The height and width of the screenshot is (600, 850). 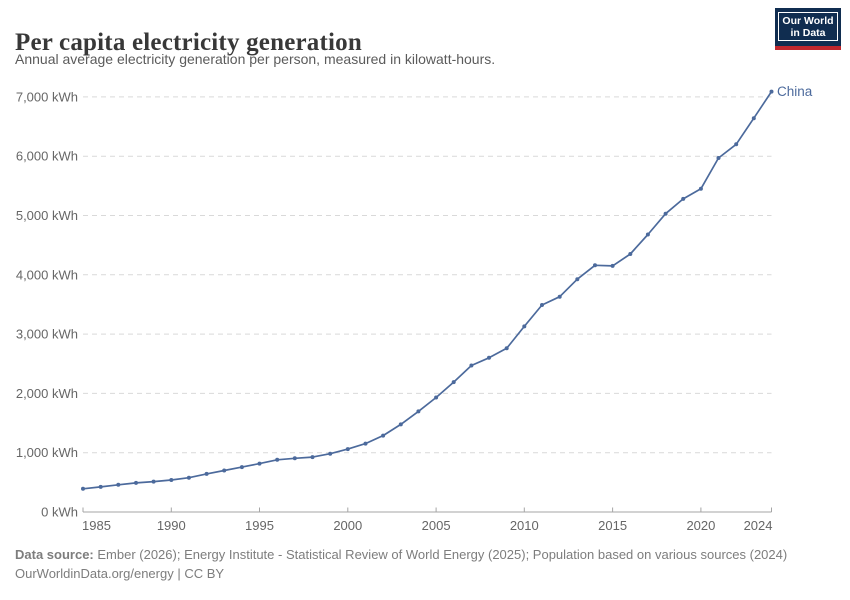 I want to click on footer-license-link: CC BY, so click(x=204, y=573).